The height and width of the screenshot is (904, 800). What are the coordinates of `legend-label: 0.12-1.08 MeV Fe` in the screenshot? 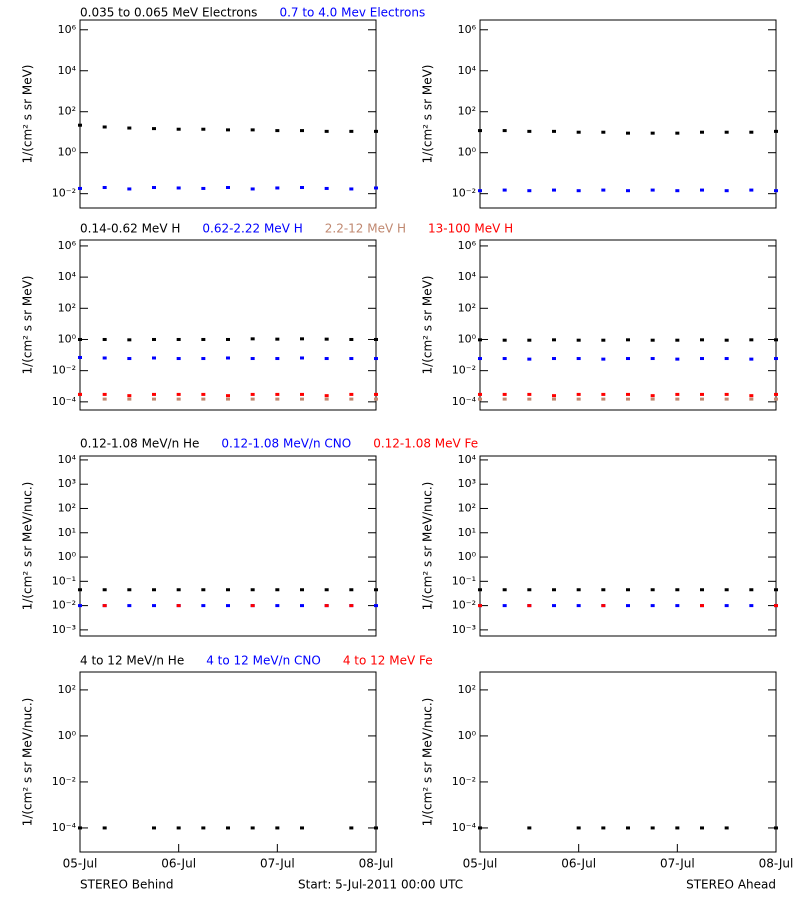 It's located at (425, 444).